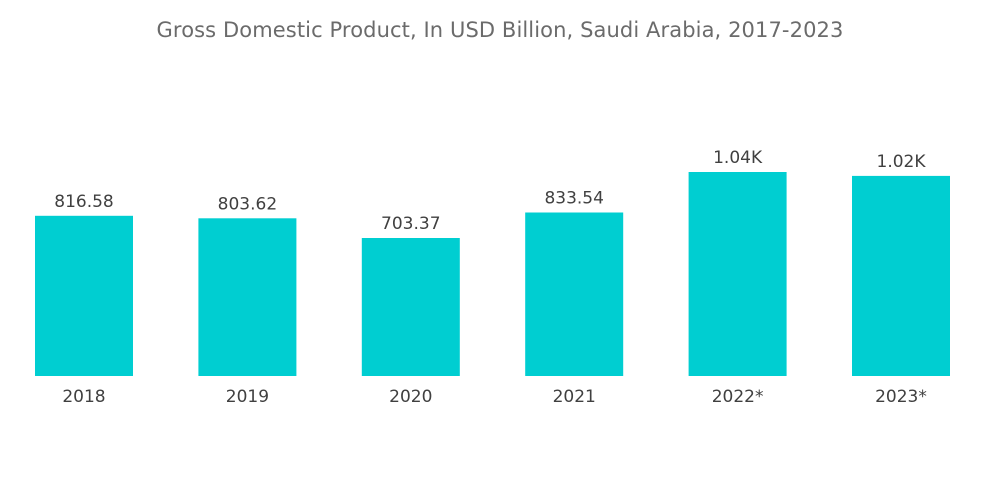  I want to click on x-tick-label-2021: 2021, so click(574, 397).